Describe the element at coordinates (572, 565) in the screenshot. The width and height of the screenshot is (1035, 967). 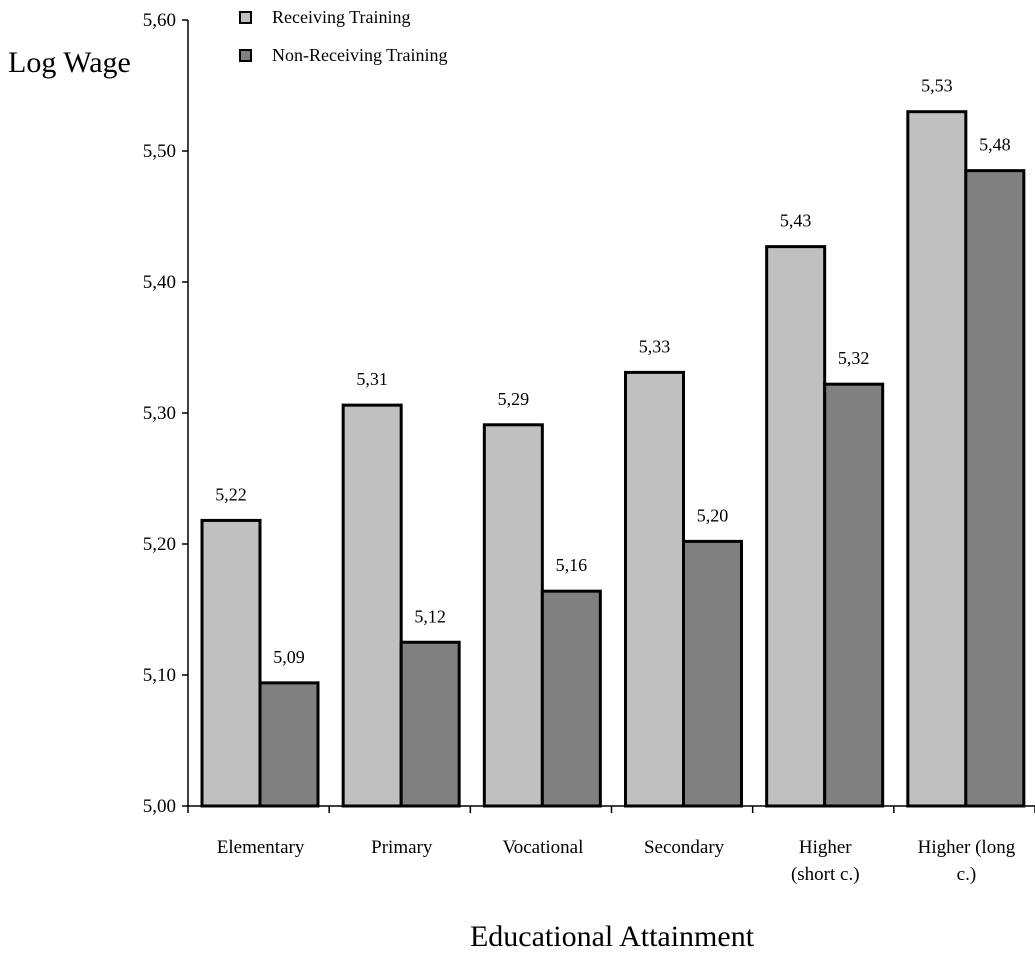
I see `data-label: 5,16` at that location.